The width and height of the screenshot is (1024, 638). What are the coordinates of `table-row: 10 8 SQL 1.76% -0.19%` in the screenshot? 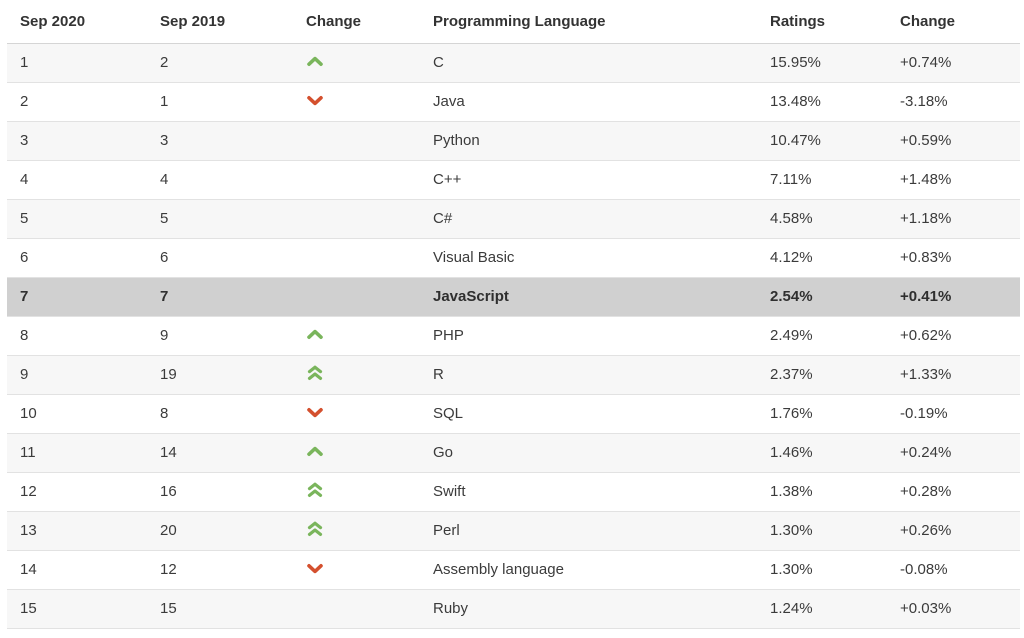 It's located at (513, 414).